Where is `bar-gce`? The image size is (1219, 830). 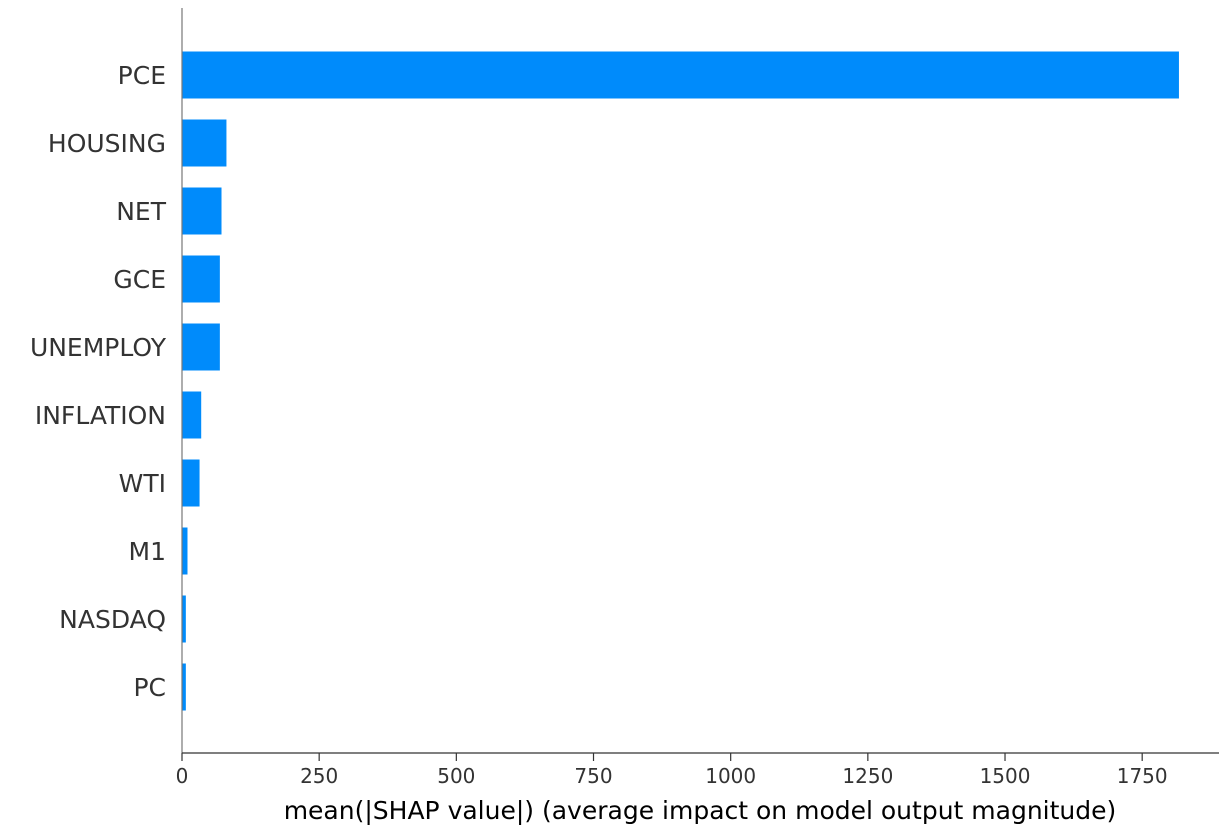 bar-gce is located at coordinates (201, 279).